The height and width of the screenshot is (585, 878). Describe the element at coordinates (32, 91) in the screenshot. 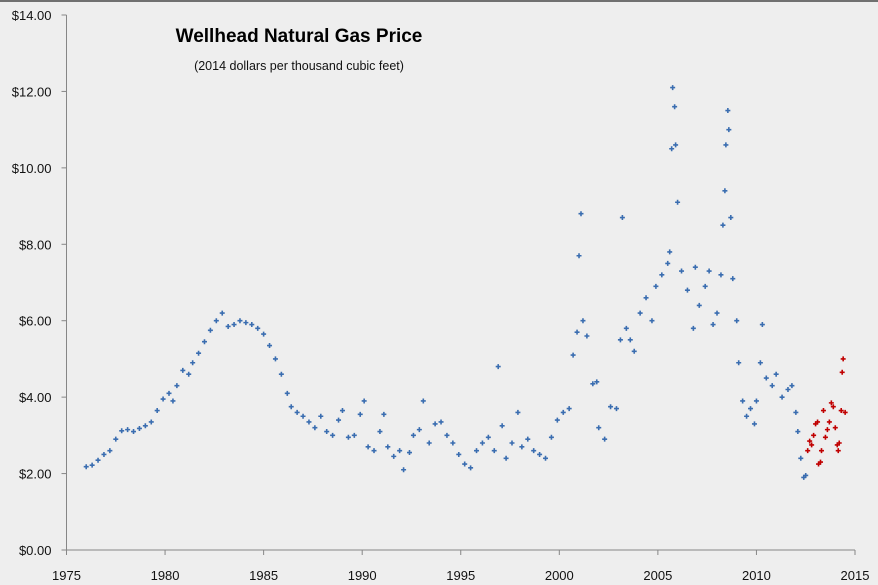

I see `y-tick-label: $12.00` at that location.